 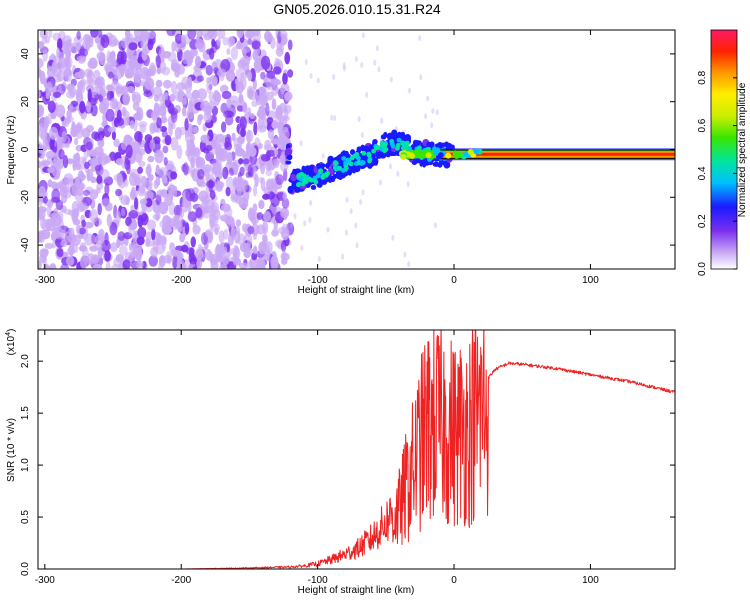 I want to click on snr-y-tick-label: 1.0, so click(x=25, y=465).